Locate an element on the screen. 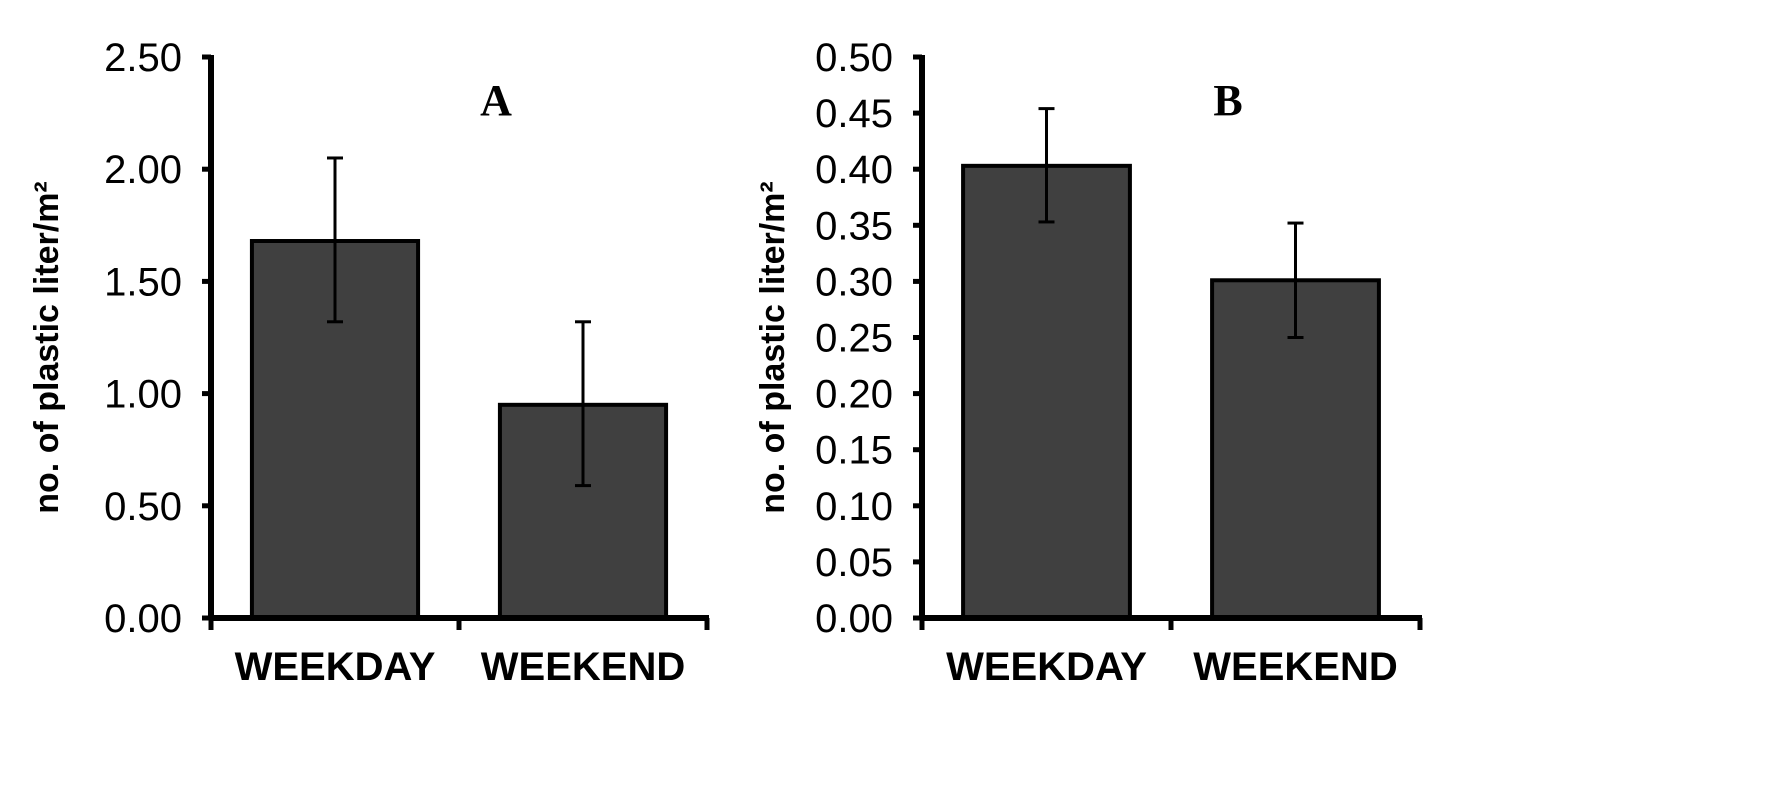 This screenshot has height=807, width=1774. y-tick-label: 0.35 is located at coordinates (854, 226).